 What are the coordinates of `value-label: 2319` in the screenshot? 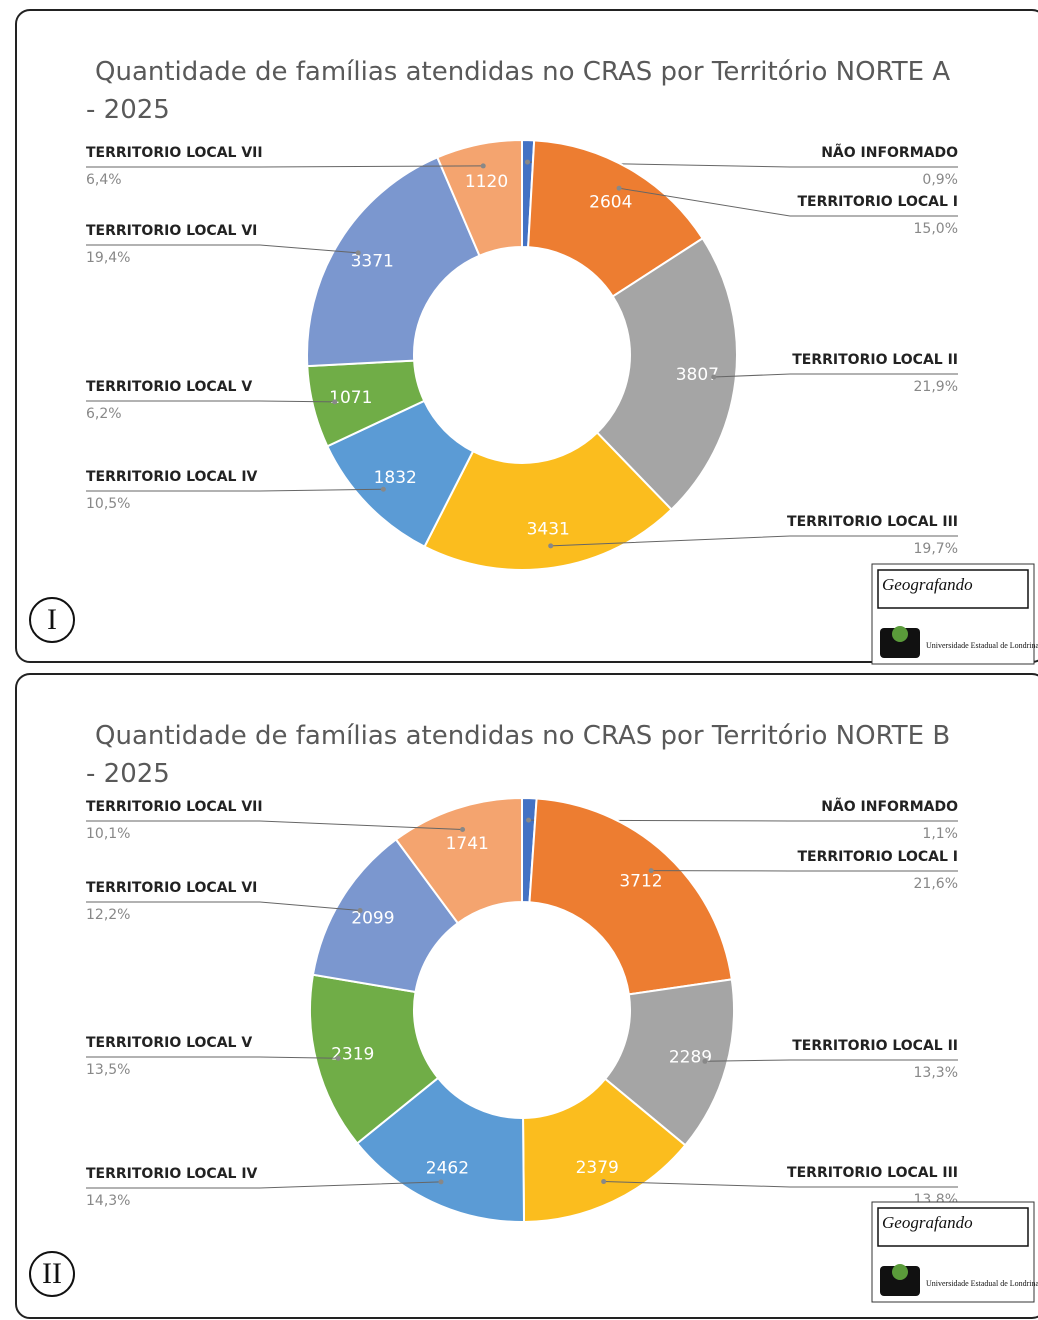 It's located at (352, 1054).